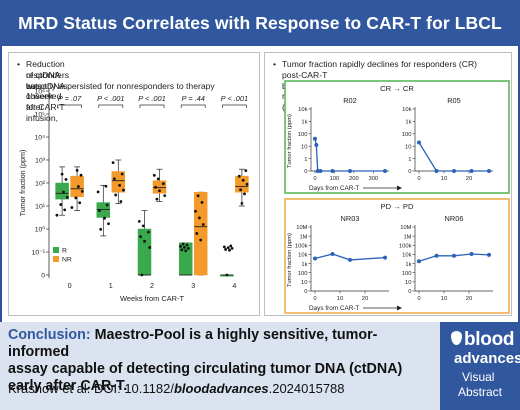 This screenshot has height=410, width=520. What do you see at coordinates (478, 377) in the screenshot?
I see `logo-word: Visual` at bounding box center [478, 377].